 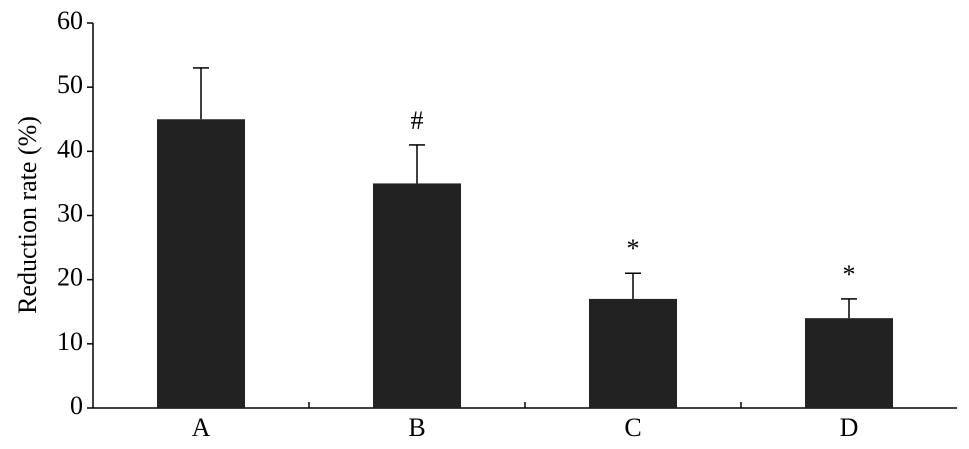 I want to click on y-tick-label: 40, so click(x=70, y=148).